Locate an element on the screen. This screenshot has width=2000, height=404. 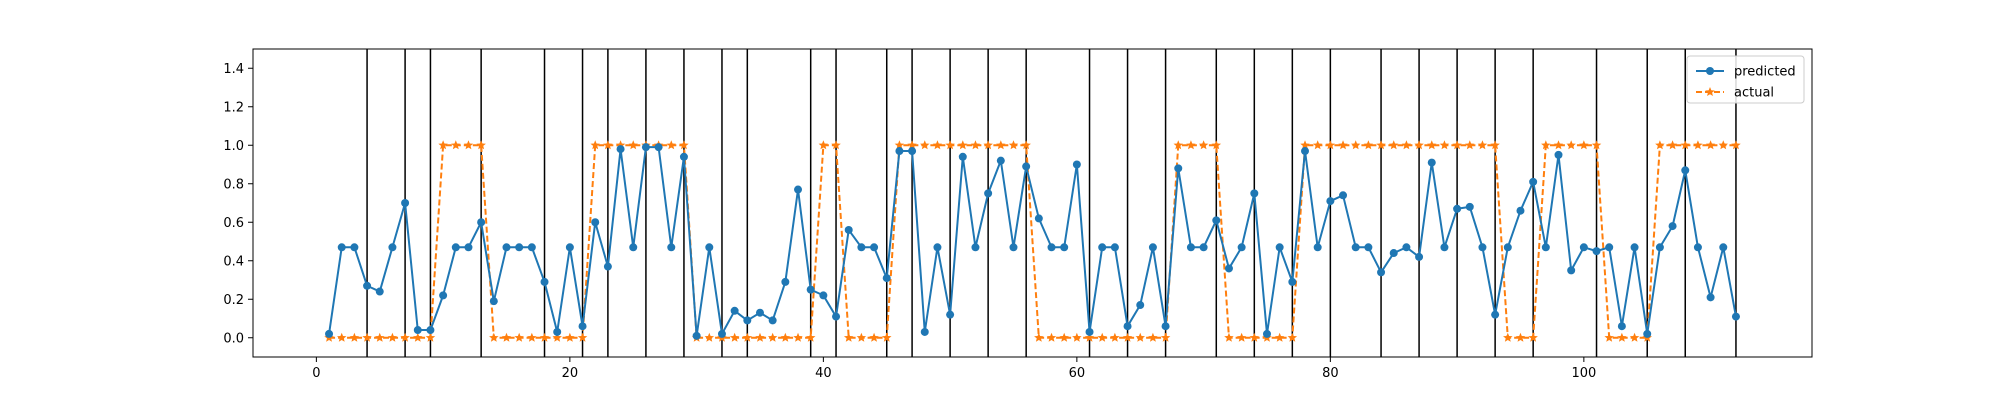
y-tick-label: 0.6 is located at coordinates (233, 223).